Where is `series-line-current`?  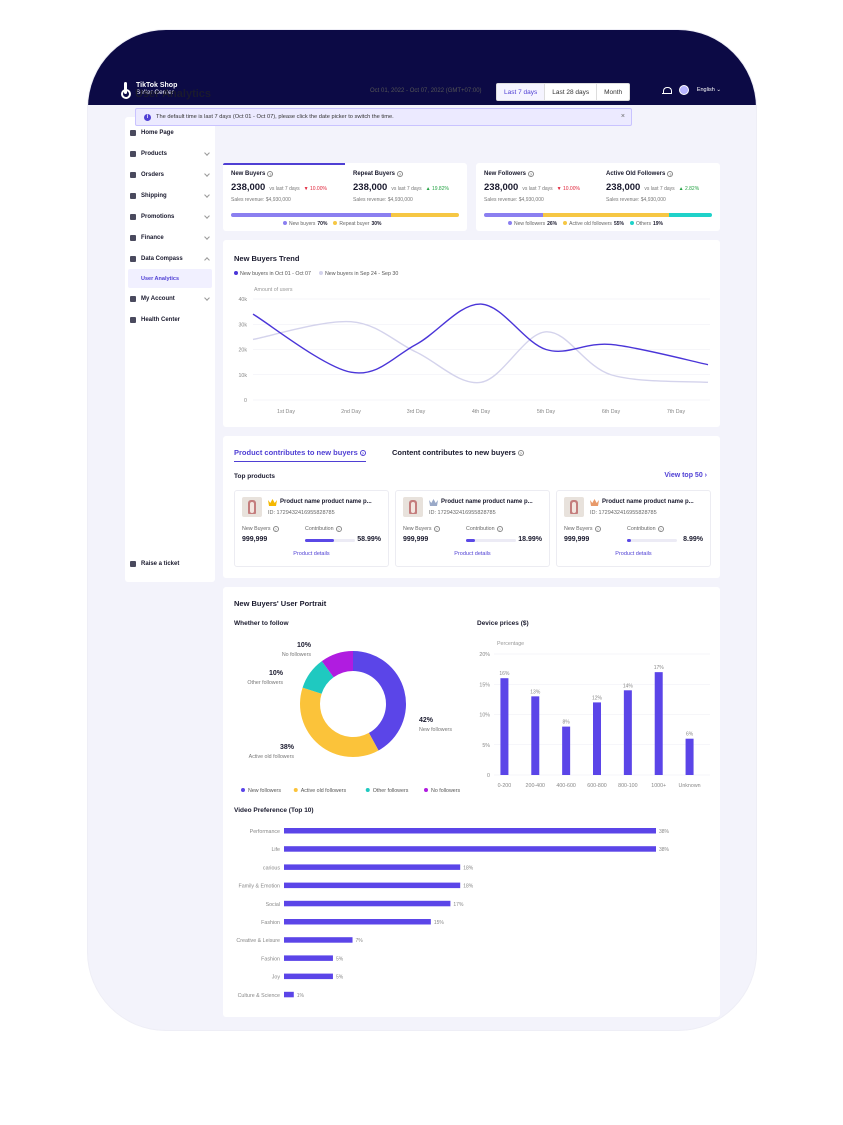 series-line-current is located at coordinates (480, 338).